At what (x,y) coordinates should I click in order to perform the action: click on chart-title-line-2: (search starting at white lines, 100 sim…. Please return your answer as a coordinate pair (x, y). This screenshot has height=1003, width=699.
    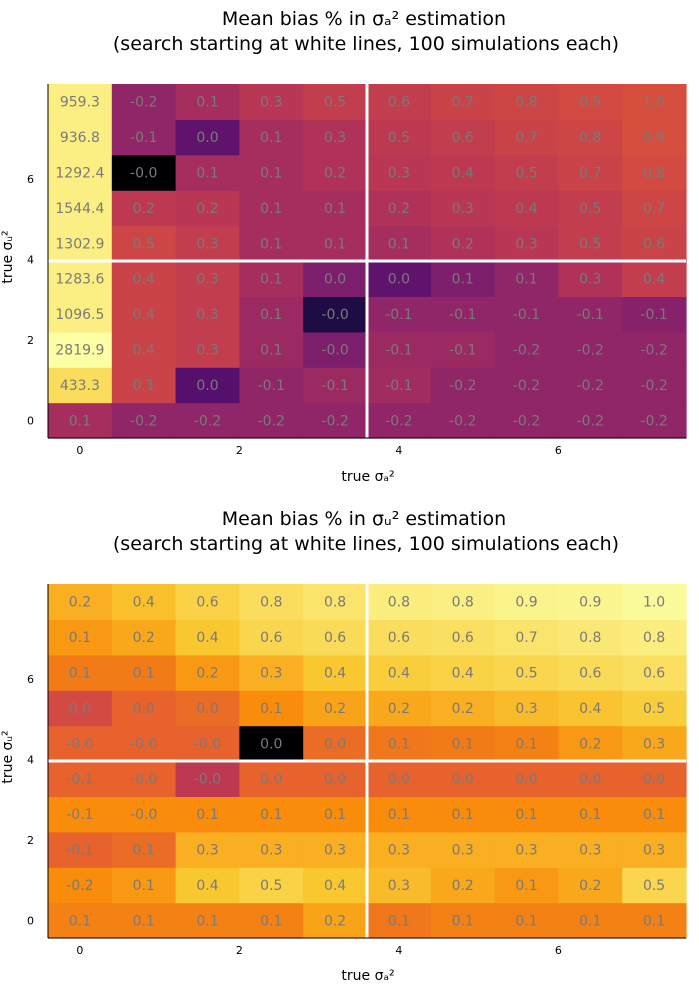
    Looking at the image, I should click on (366, 544).